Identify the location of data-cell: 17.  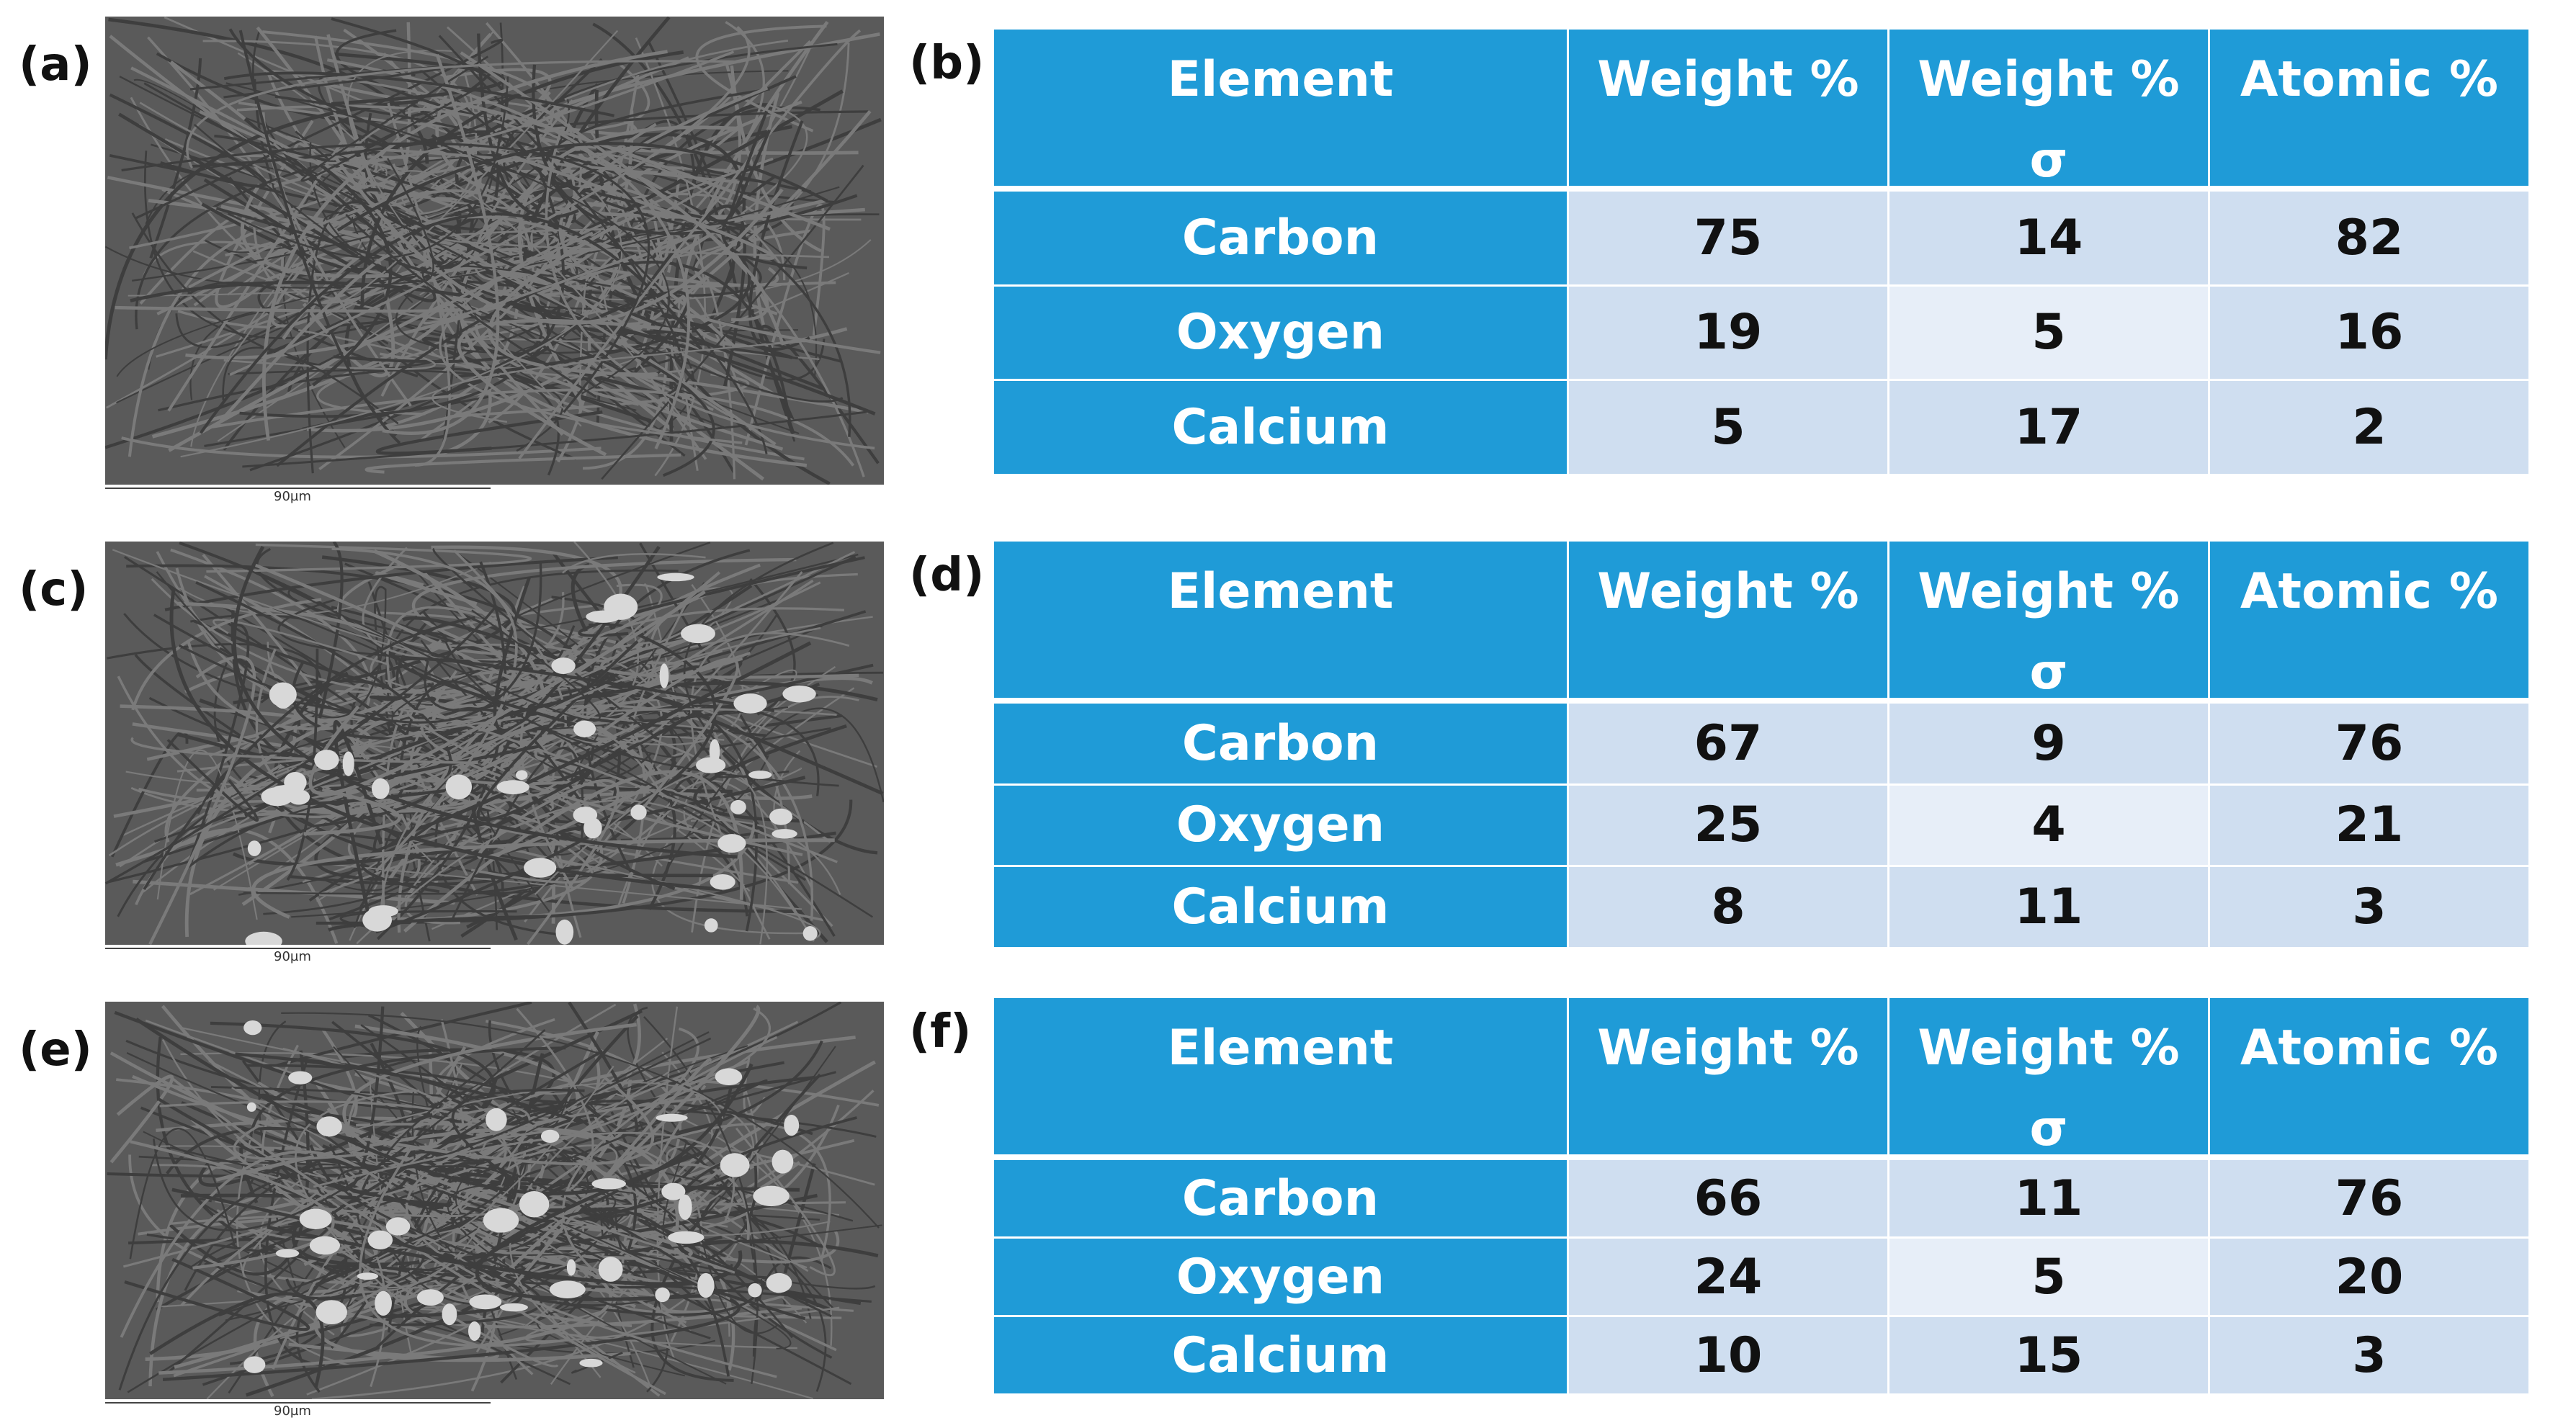
(2048, 427).